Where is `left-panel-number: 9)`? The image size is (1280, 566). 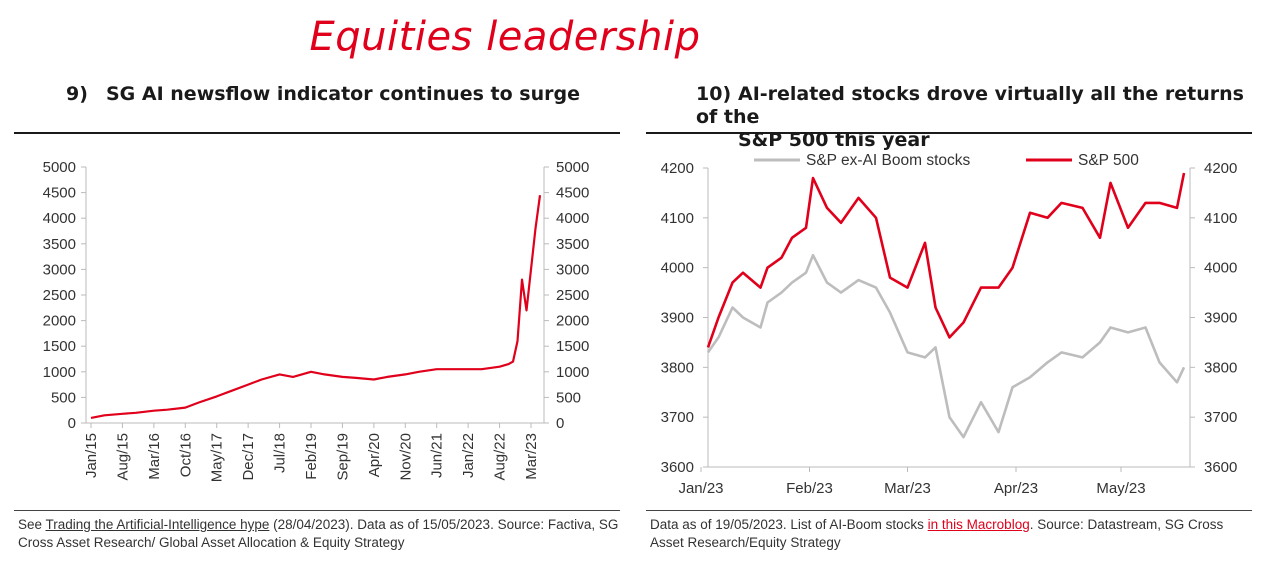 left-panel-number: 9) is located at coordinates (77, 94).